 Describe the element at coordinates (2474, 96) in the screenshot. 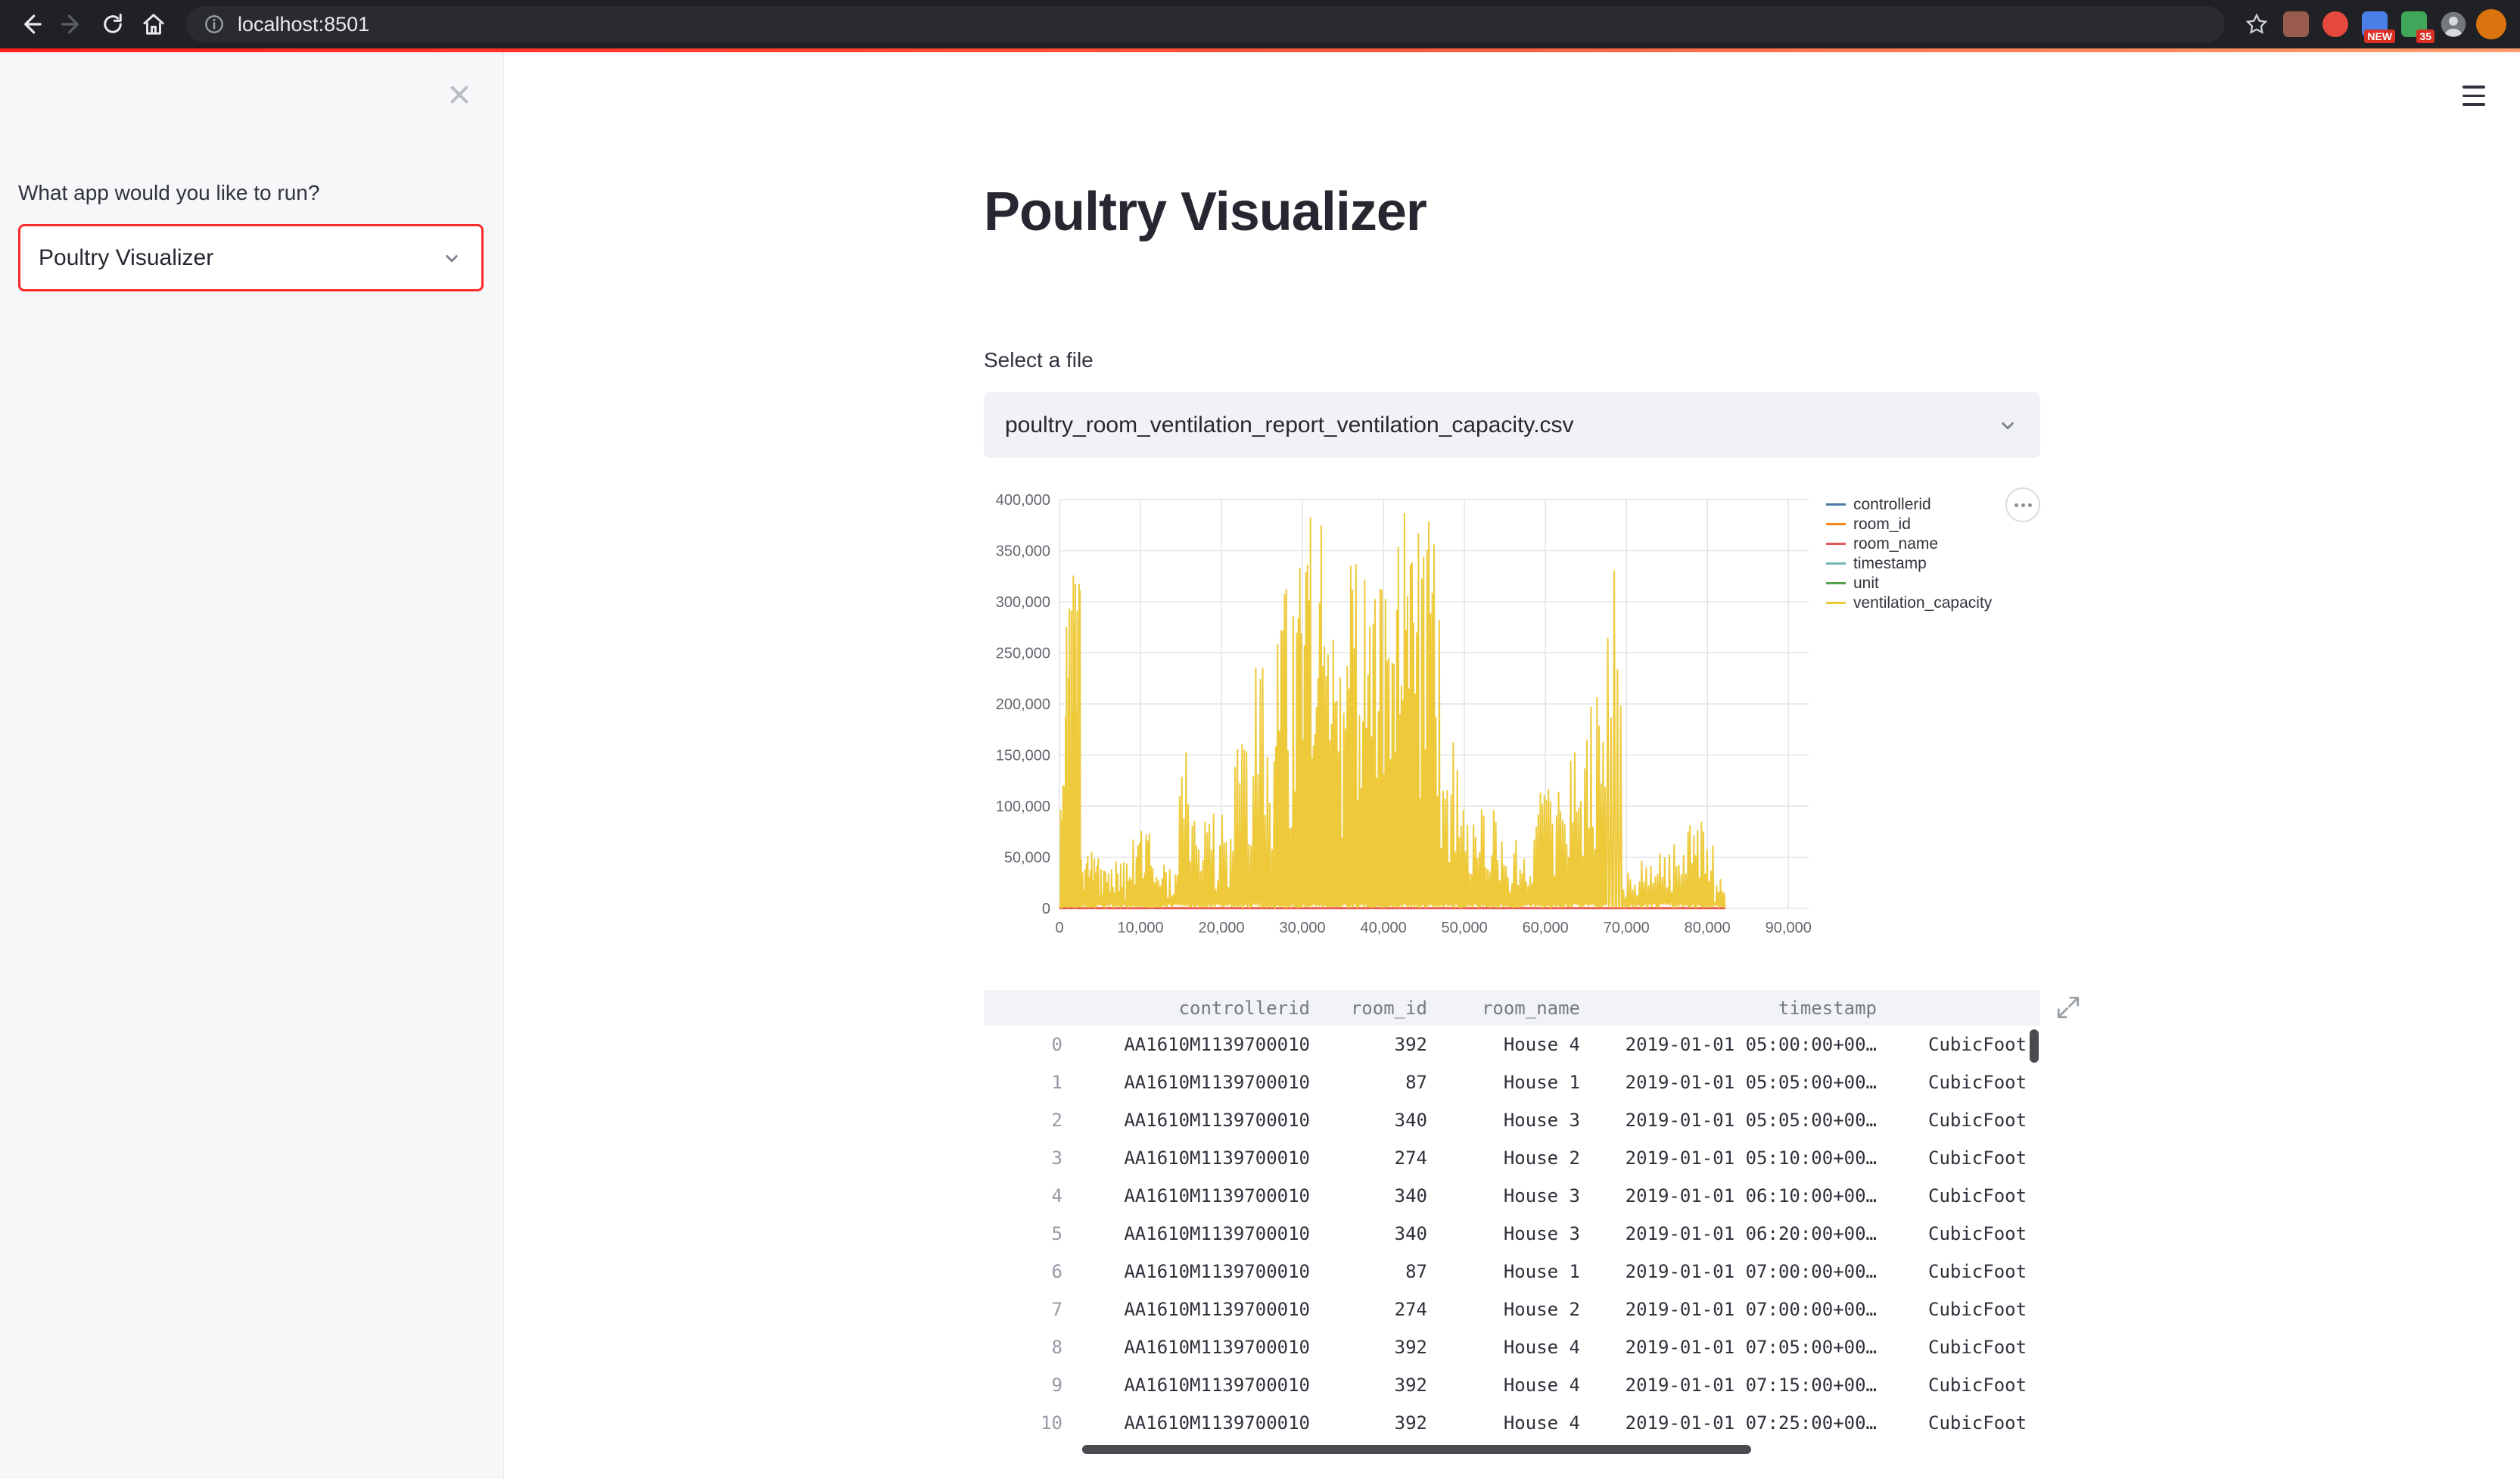

I see `main-menu-button` at that location.